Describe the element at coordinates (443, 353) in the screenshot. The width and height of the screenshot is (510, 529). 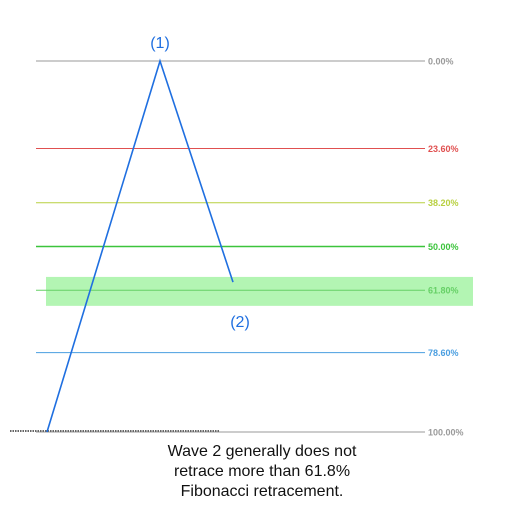
I see `level-label: 78.60%` at that location.